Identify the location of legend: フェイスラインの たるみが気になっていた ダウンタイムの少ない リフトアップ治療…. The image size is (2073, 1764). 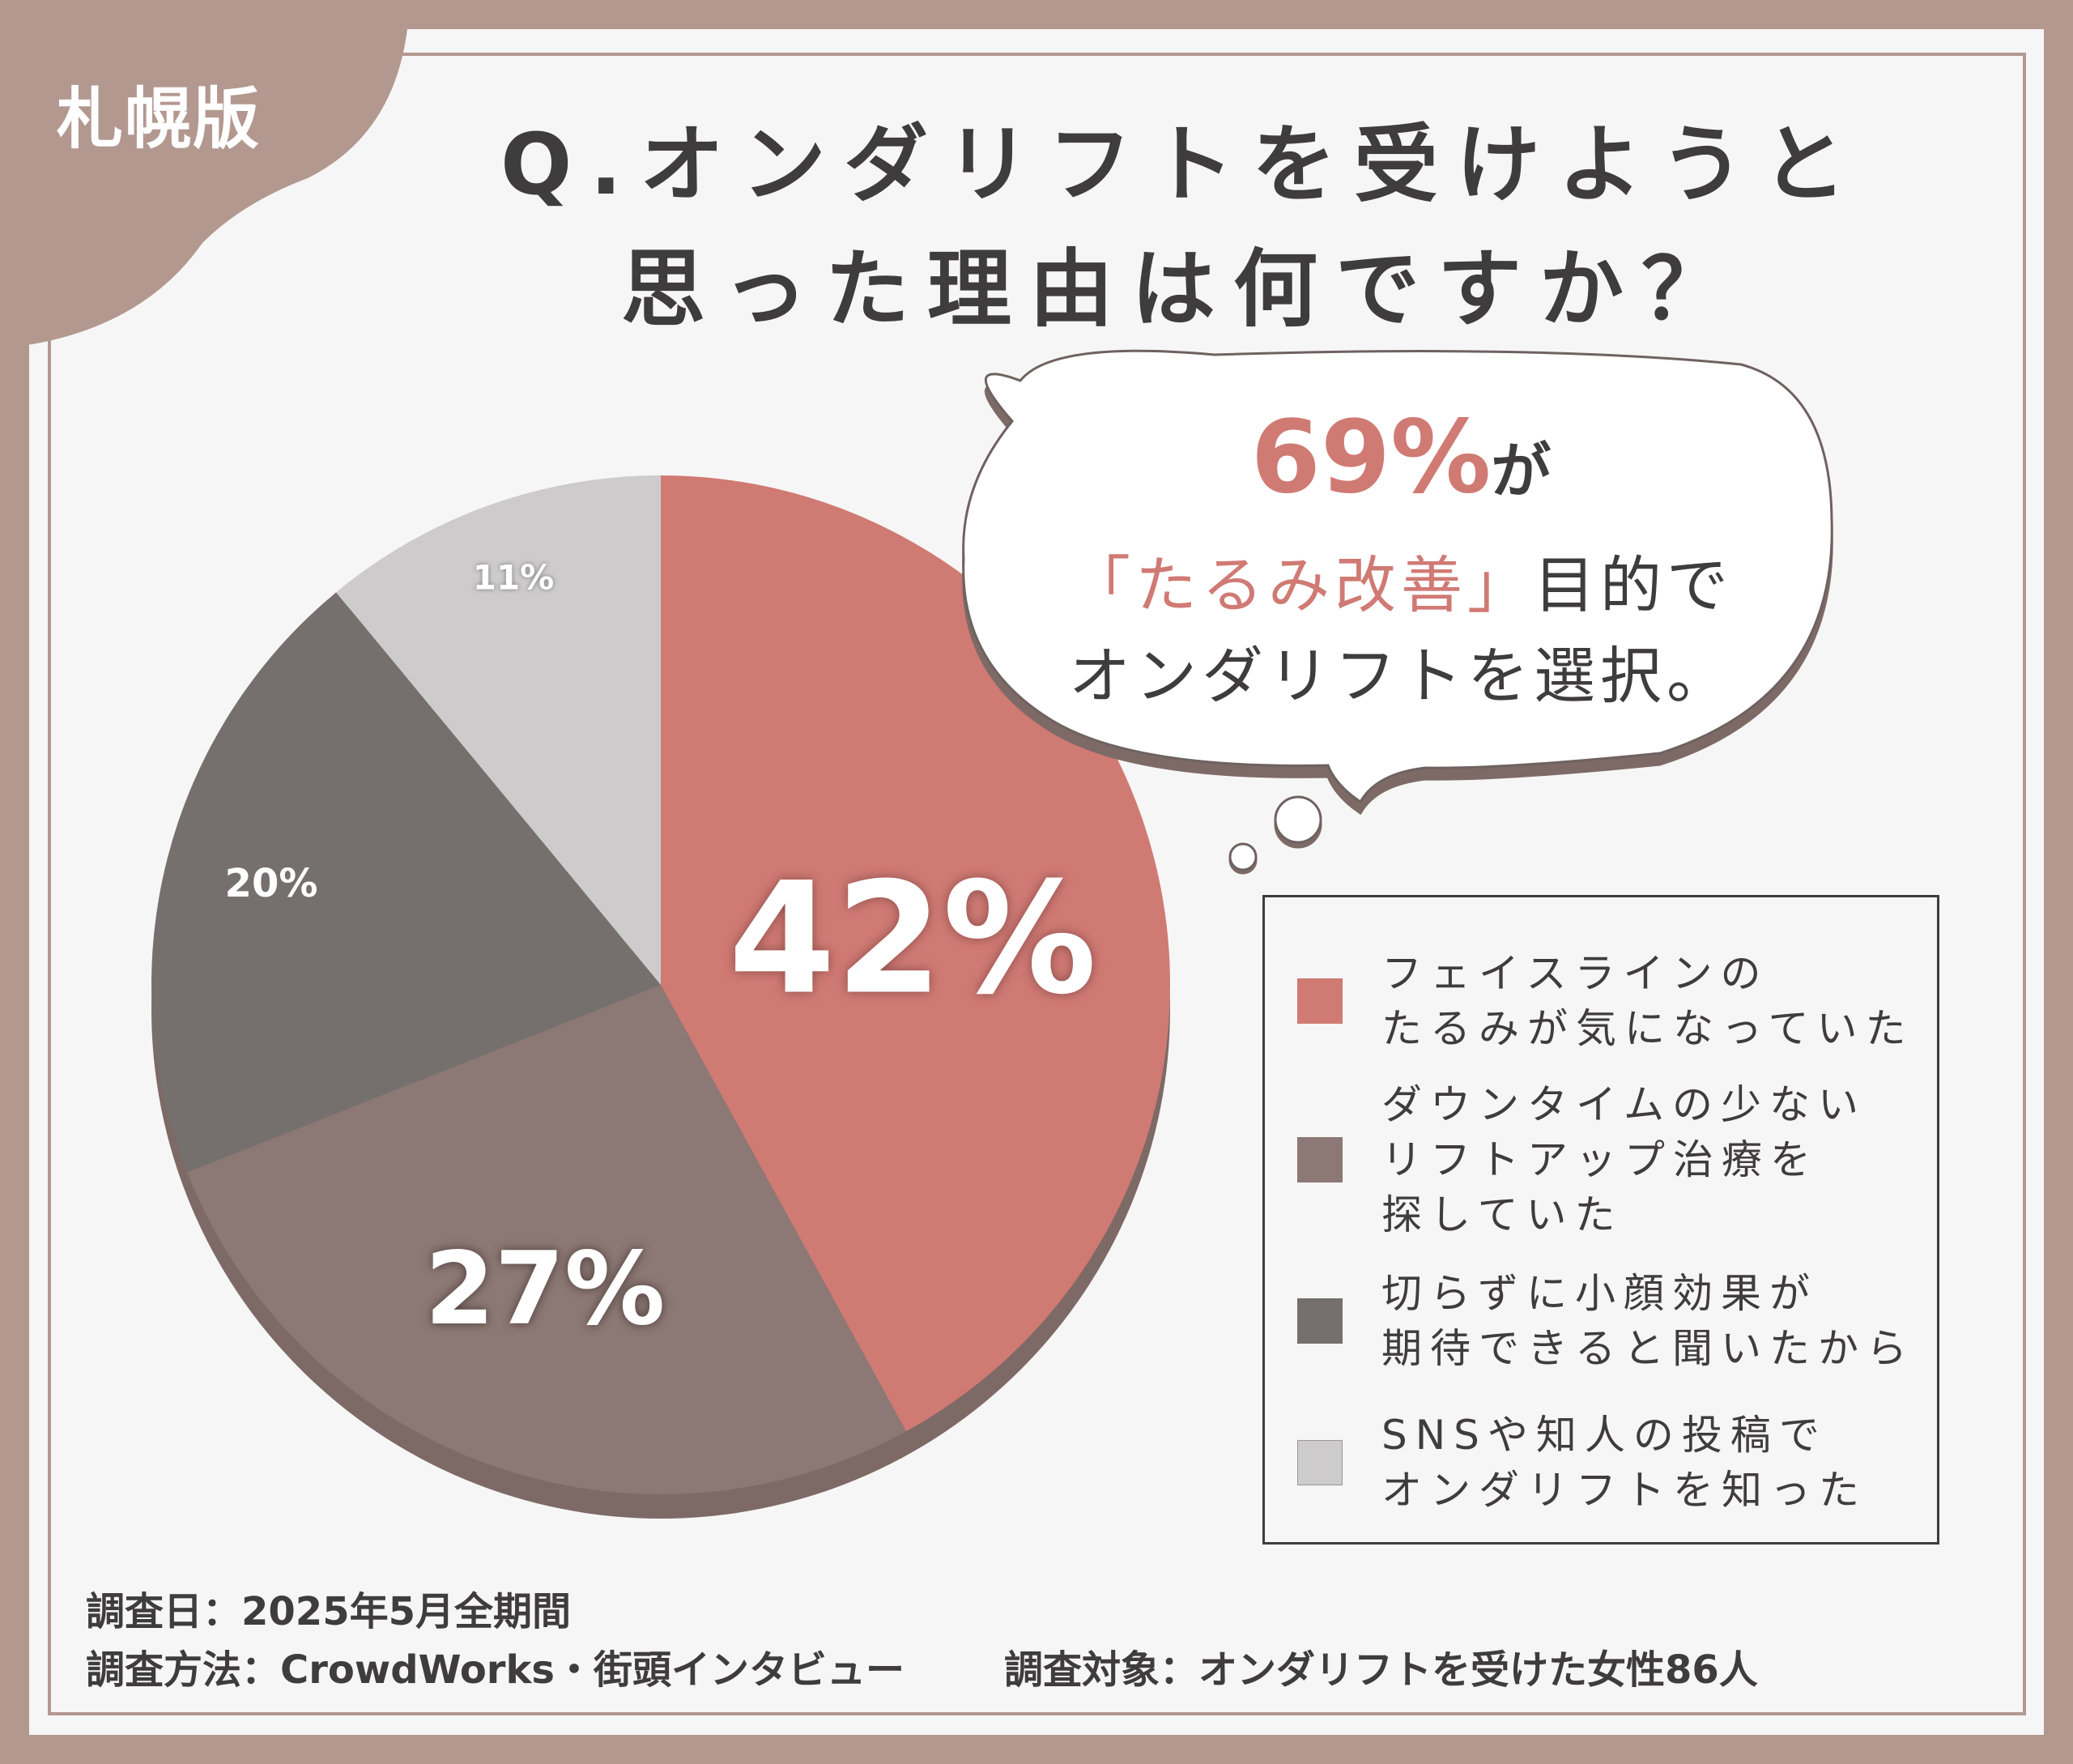
(1600, 1220).